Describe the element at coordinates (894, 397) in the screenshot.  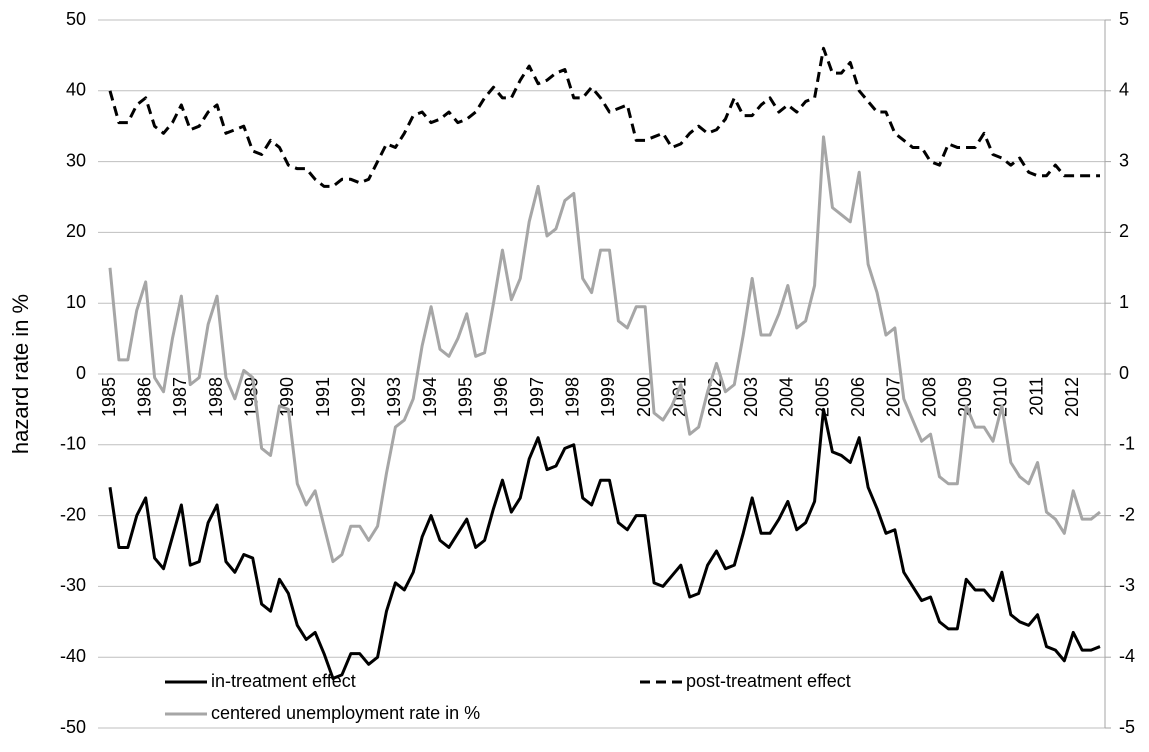
I see `x-tick-label: 2007` at that location.